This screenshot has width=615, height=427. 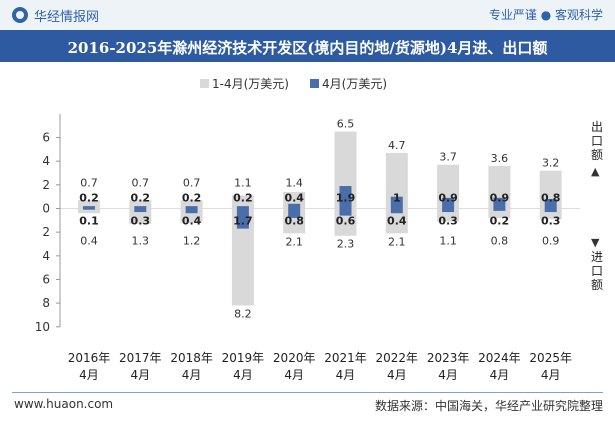 I want to click on label-cumulative-export: 1.1, so click(x=243, y=183).